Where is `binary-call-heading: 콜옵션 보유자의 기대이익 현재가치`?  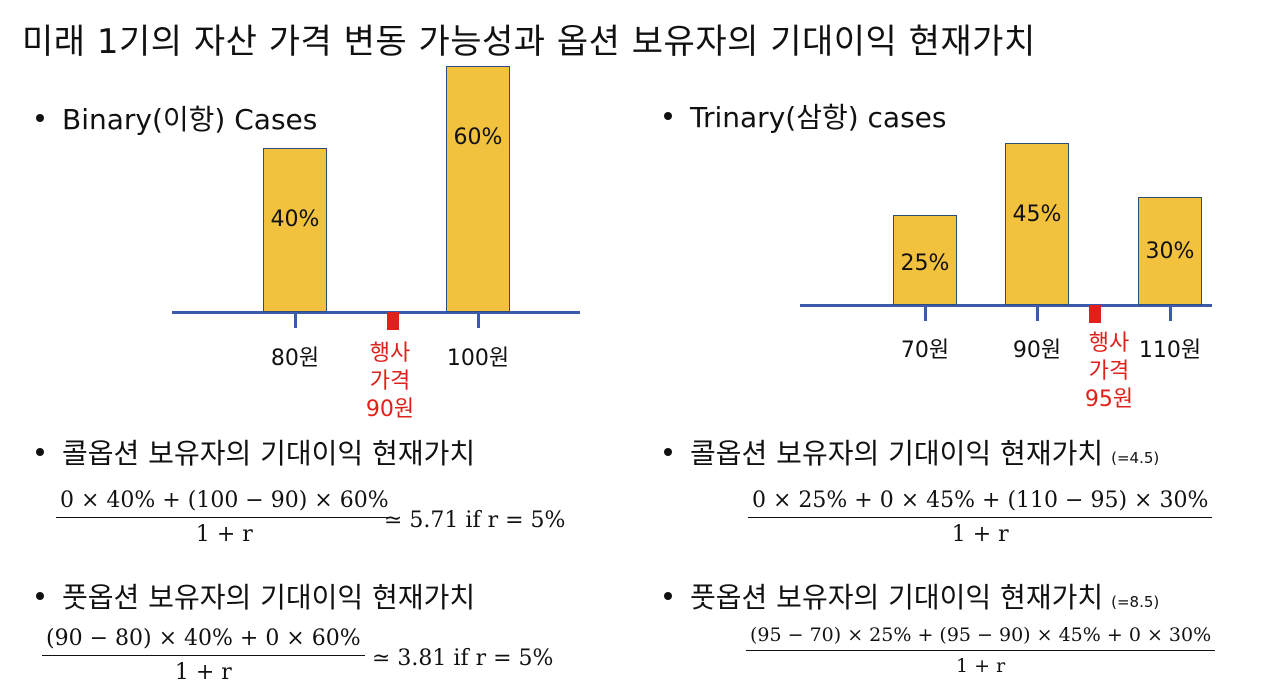
binary-call-heading: 콜옵션 보유자의 기대이익 현재가치 is located at coordinates (255, 452).